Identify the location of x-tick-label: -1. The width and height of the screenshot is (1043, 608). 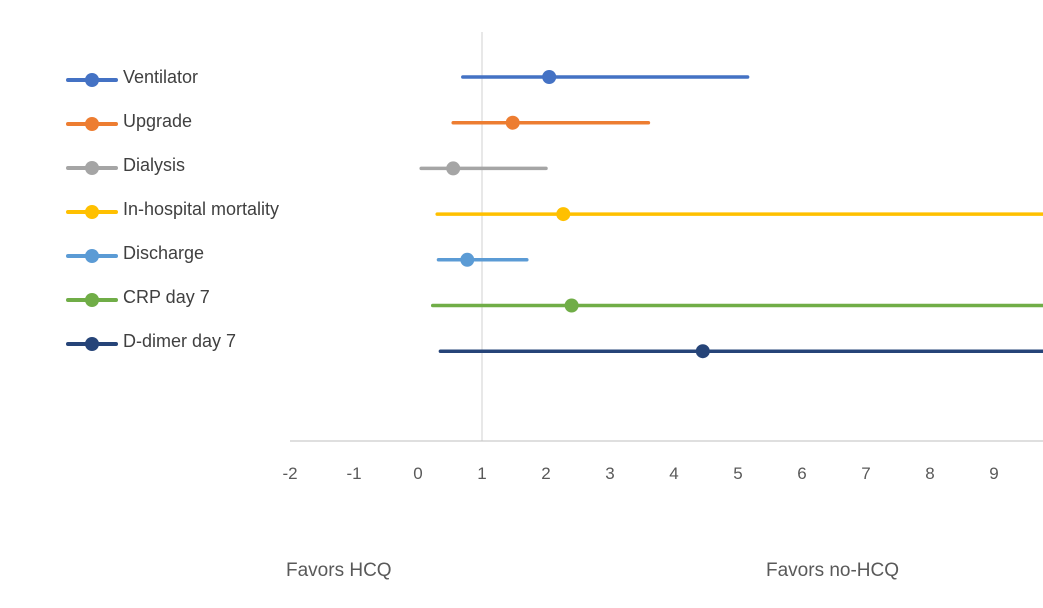
(353, 473).